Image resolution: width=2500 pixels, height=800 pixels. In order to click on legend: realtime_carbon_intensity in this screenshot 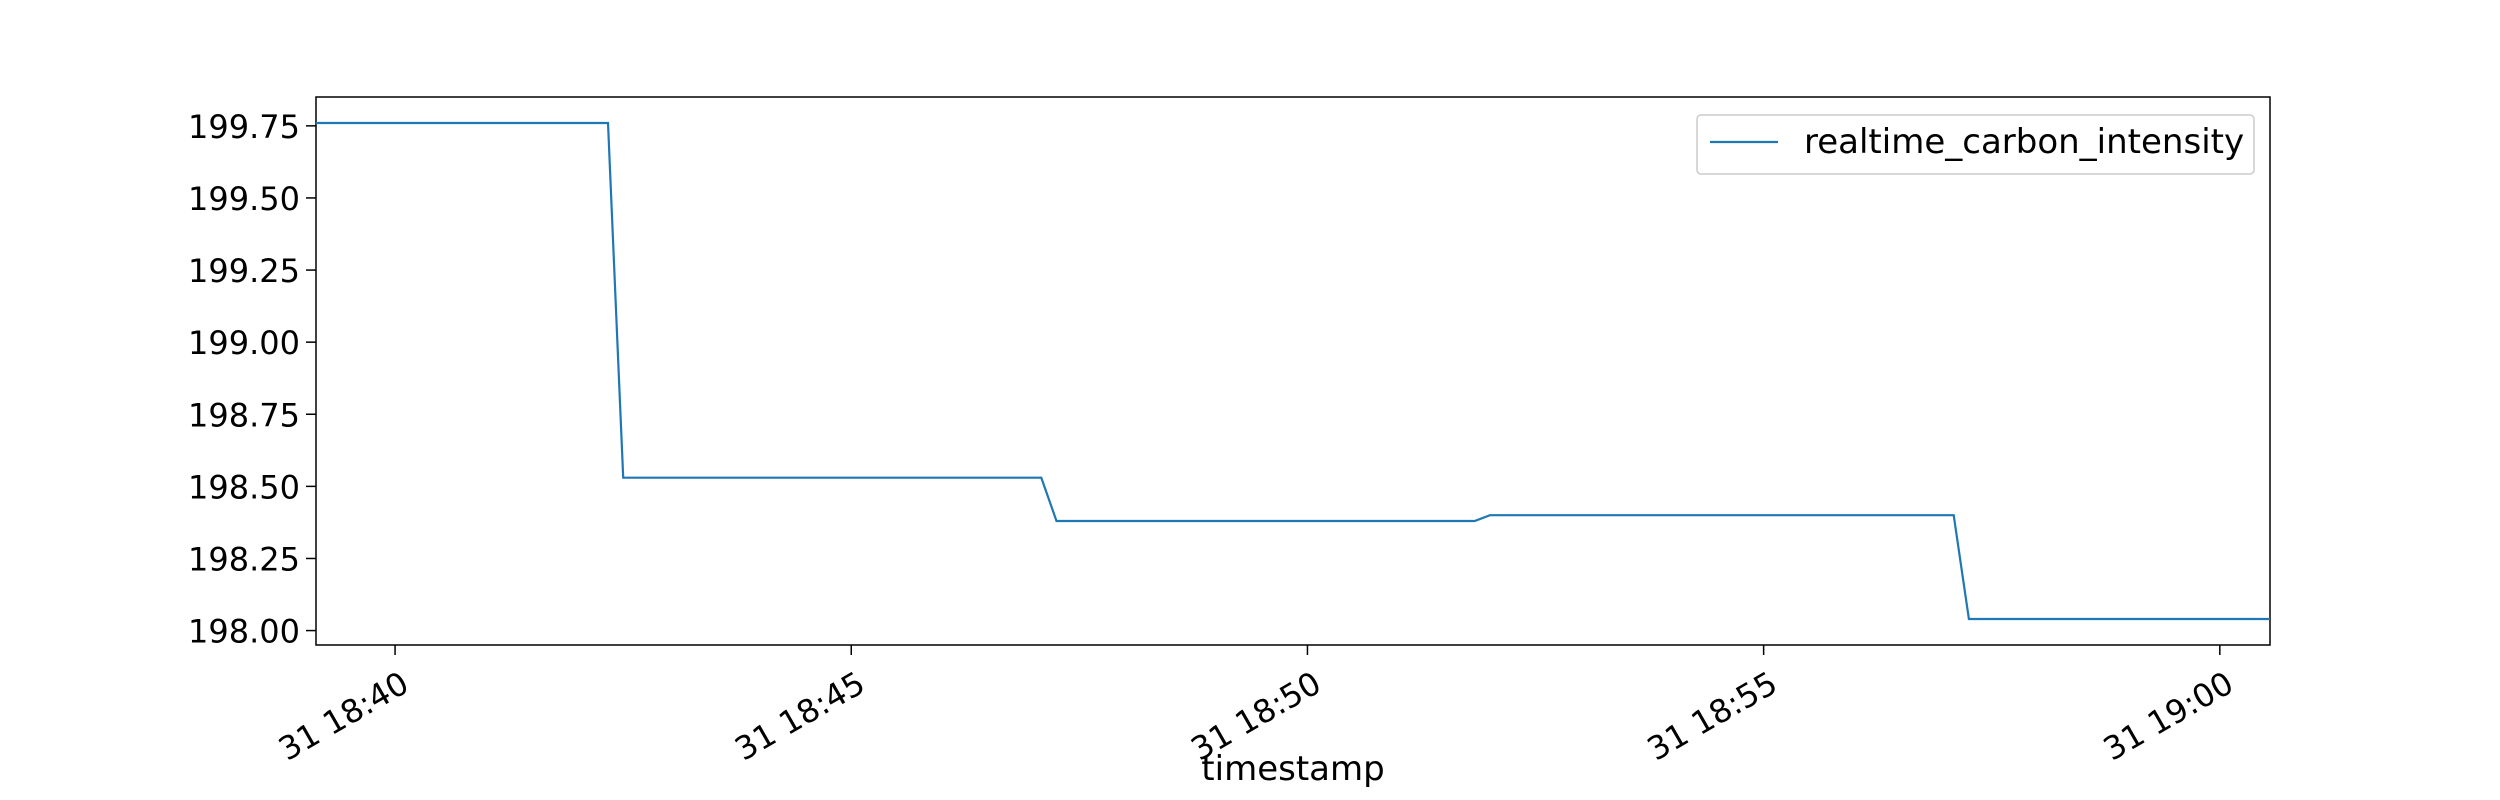, I will do `click(1975, 144)`.